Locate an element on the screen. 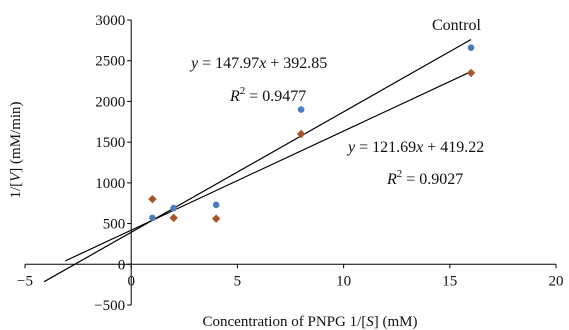  x-axis-title: Concentration of PNPG 1/[S] (mM) is located at coordinates (310, 322).